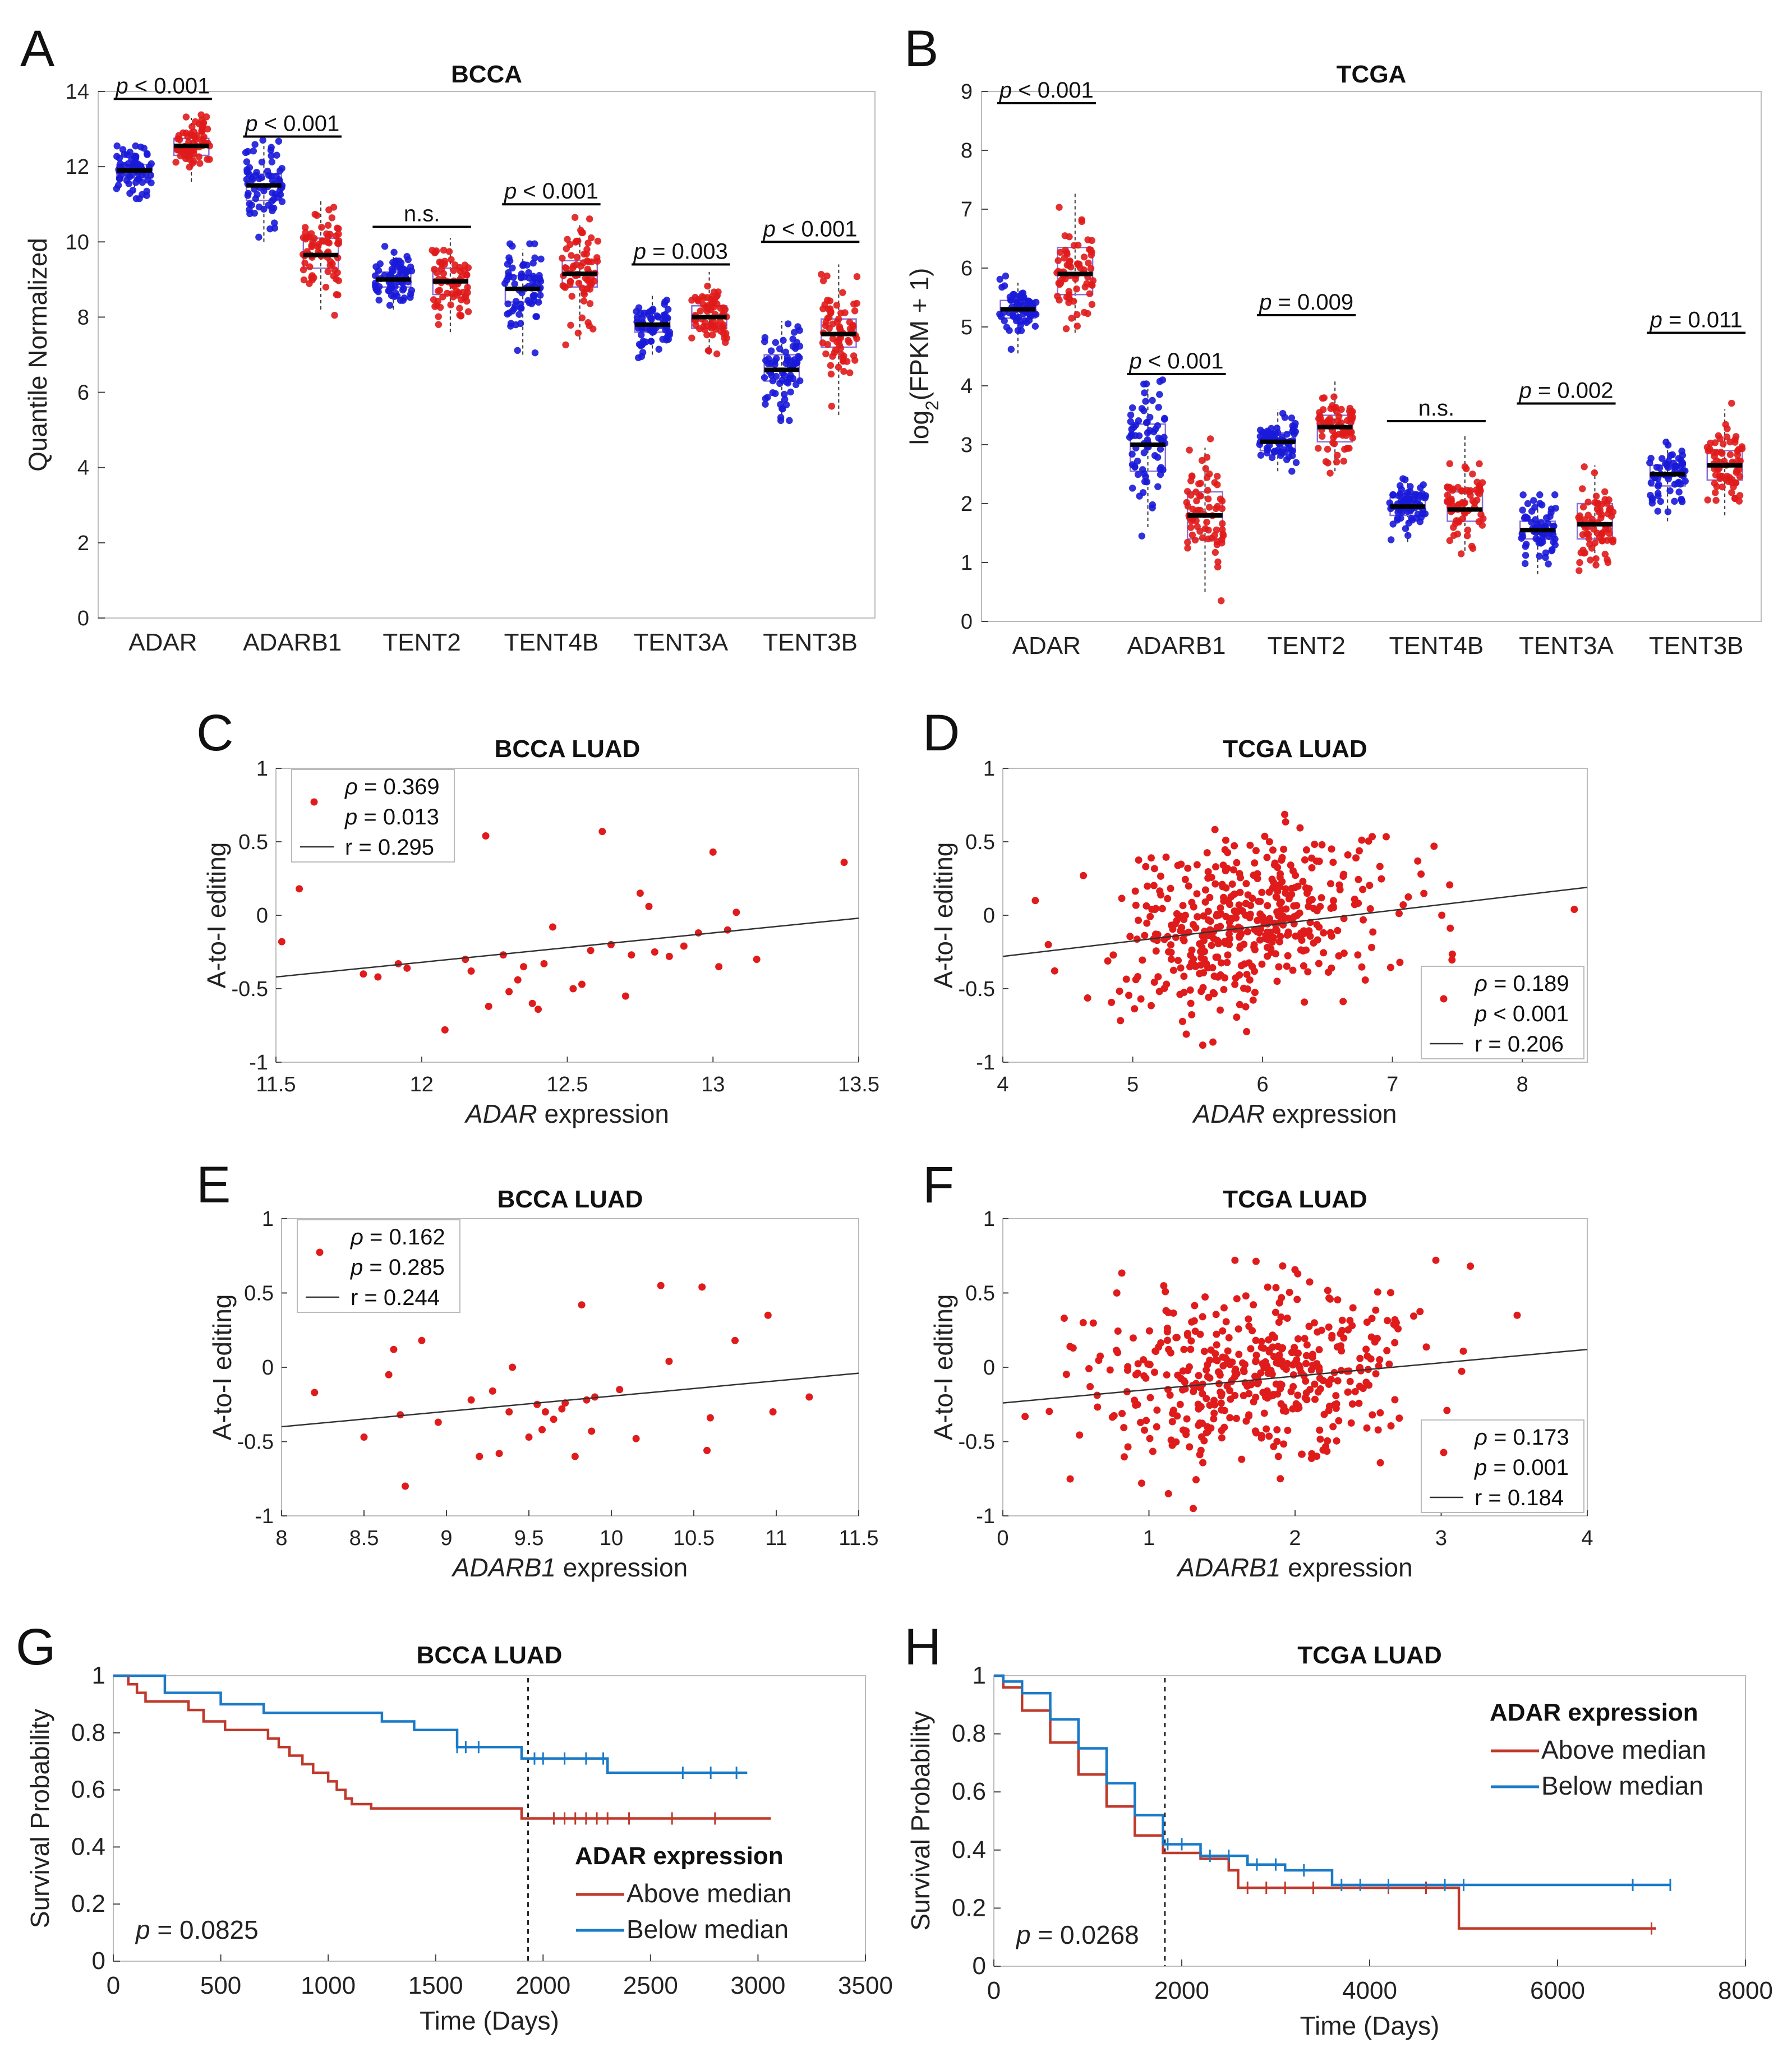  Describe the element at coordinates (969, 1907) in the screenshot. I see `y-tick-label: 0.2` at that location.